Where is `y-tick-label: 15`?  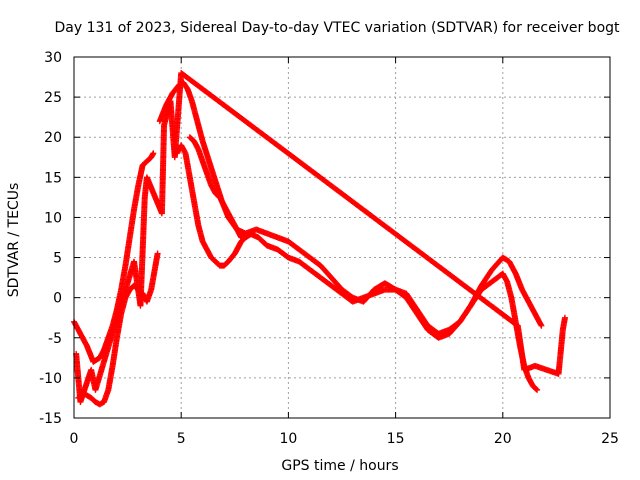
y-tick-label: 15 is located at coordinates (53, 178).